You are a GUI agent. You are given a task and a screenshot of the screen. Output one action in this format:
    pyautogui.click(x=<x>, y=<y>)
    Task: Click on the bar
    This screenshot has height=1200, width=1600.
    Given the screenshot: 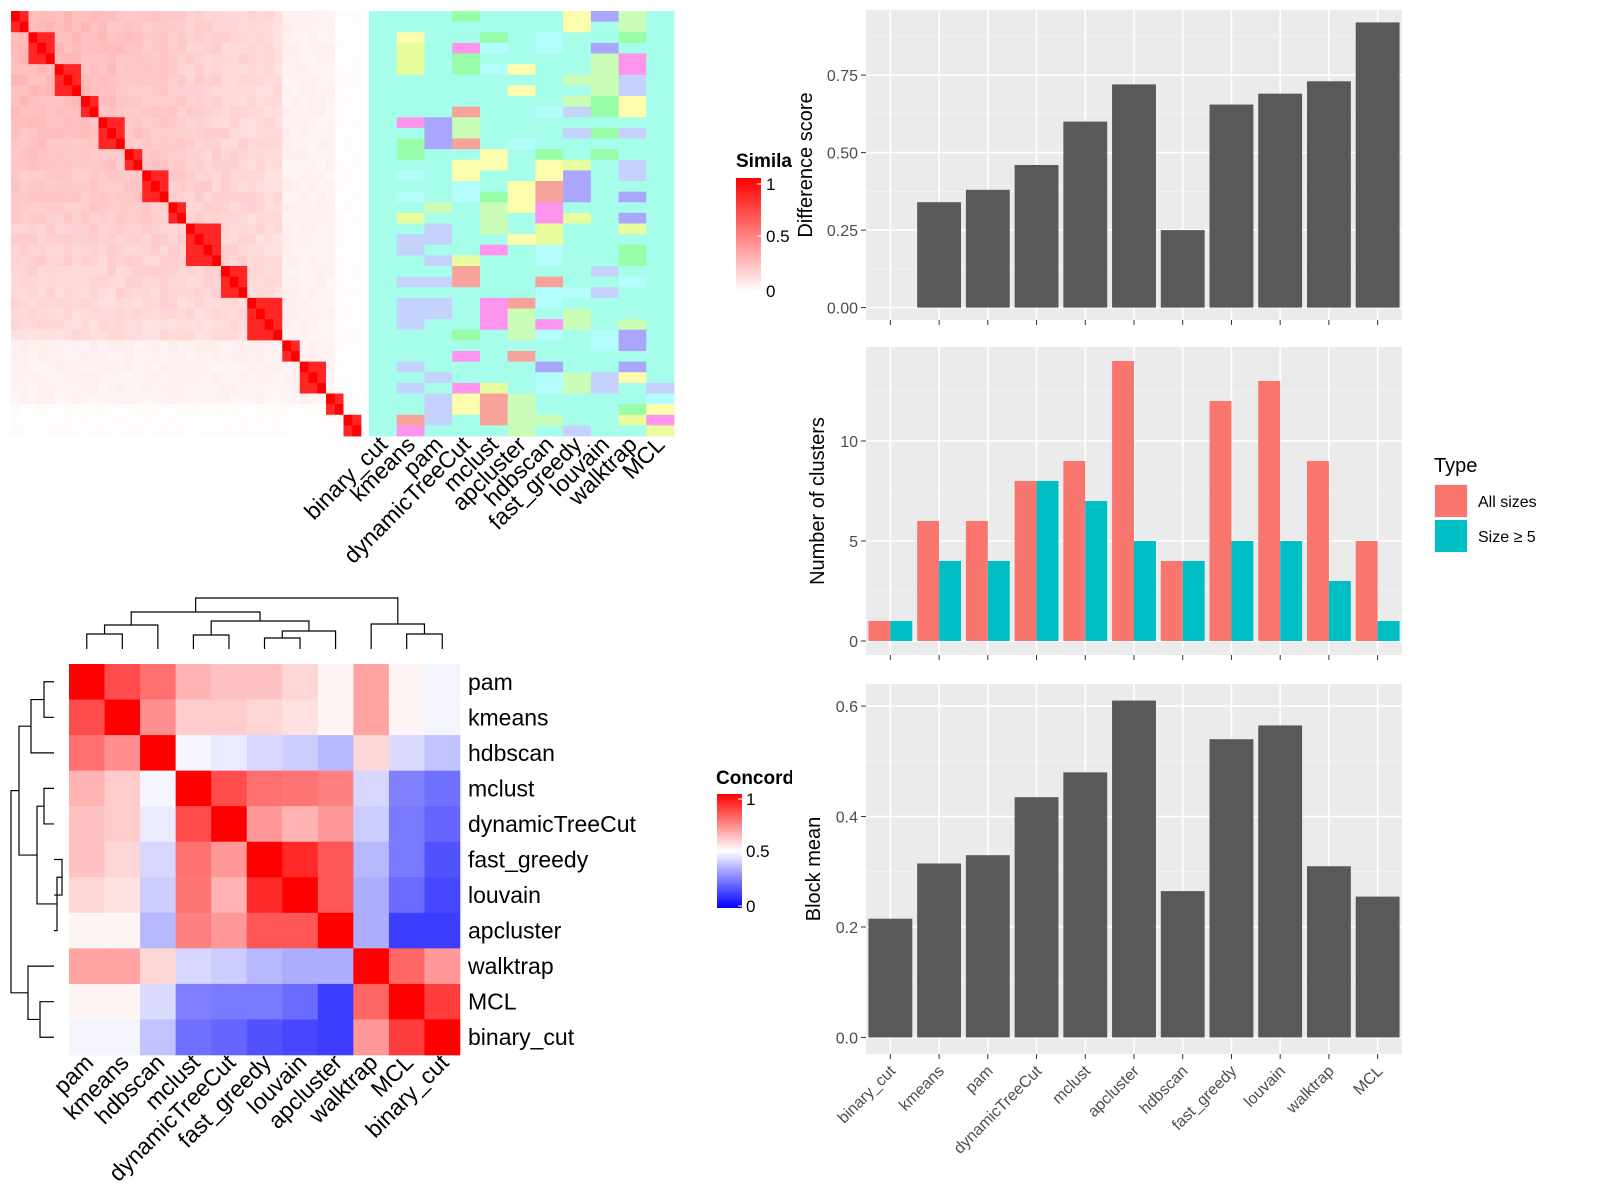 What is the action you would take?
    pyautogui.click(x=939, y=950)
    